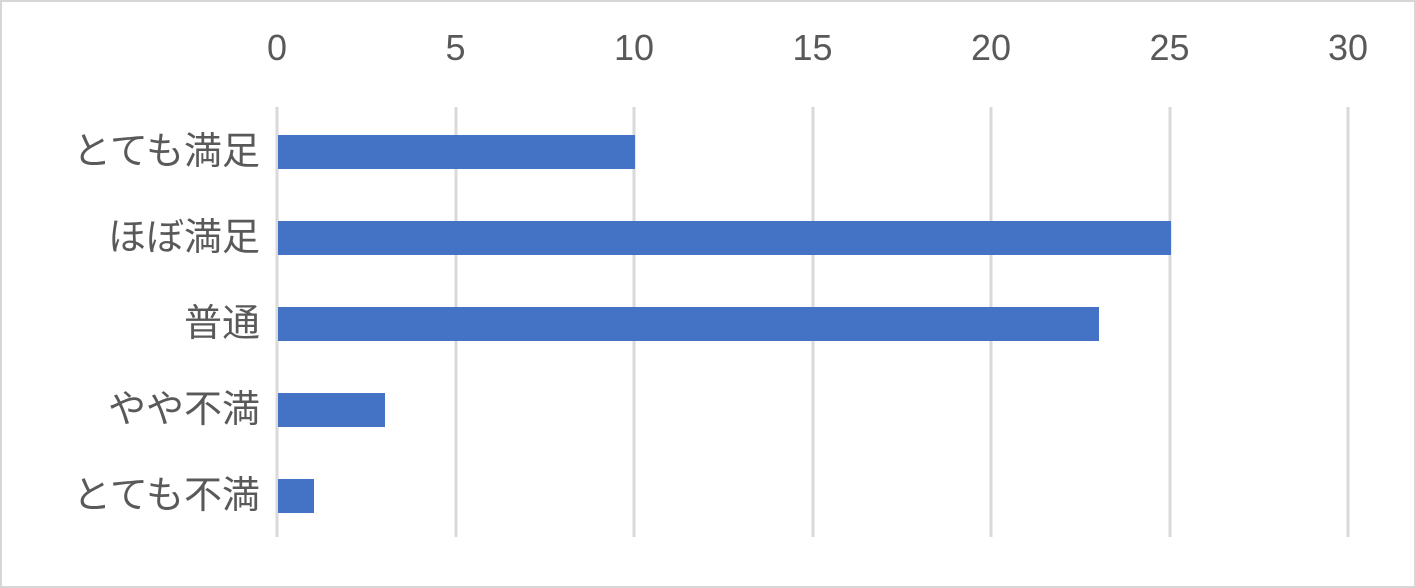  What do you see at coordinates (277, 47) in the screenshot?
I see `x-axis-tick-label: 0` at bounding box center [277, 47].